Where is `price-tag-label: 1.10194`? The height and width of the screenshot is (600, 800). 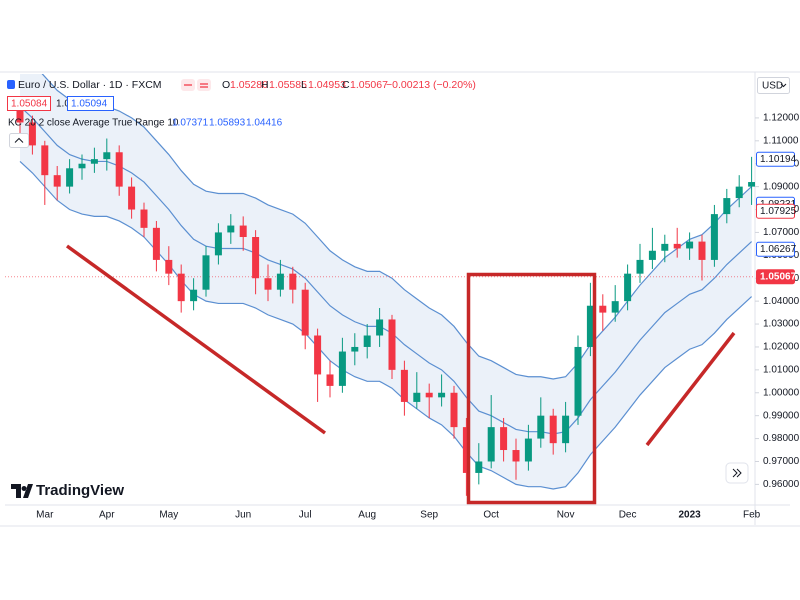 price-tag-label: 1.10194 is located at coordinates (778, 159).